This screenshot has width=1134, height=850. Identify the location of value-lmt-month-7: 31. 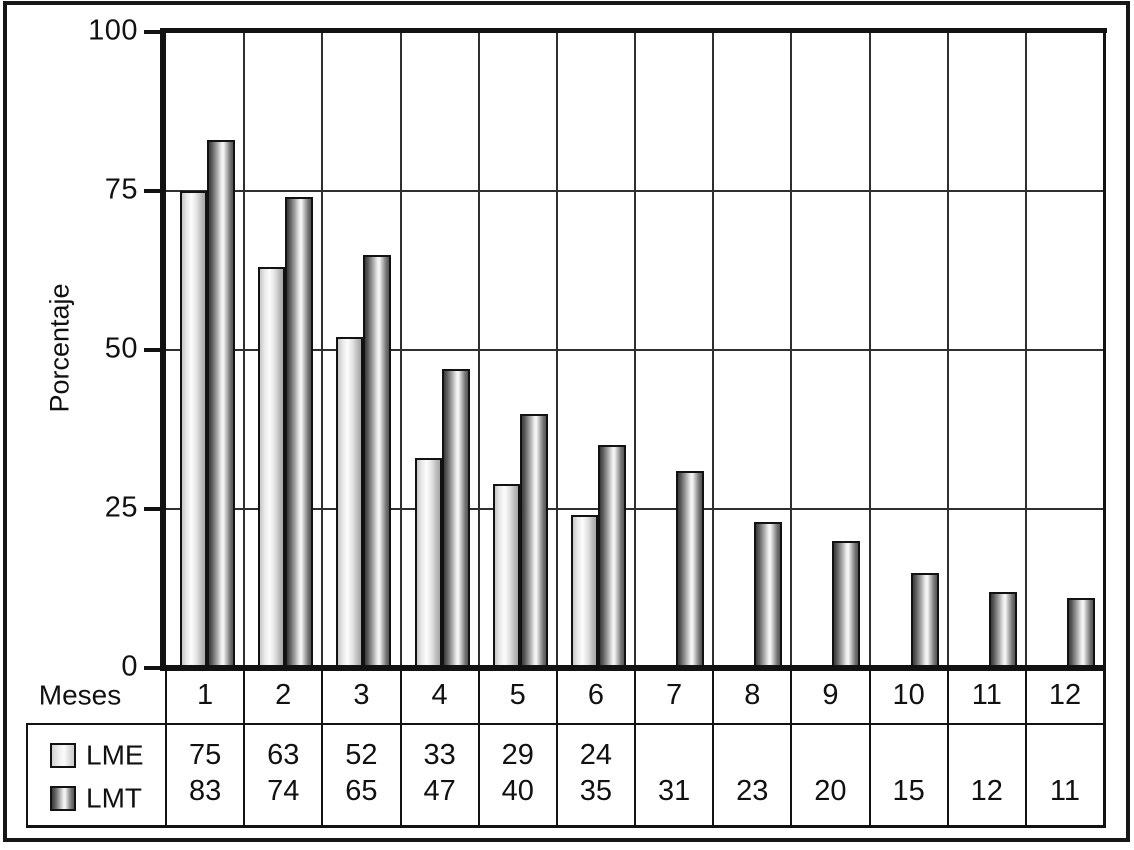
(674, 790).